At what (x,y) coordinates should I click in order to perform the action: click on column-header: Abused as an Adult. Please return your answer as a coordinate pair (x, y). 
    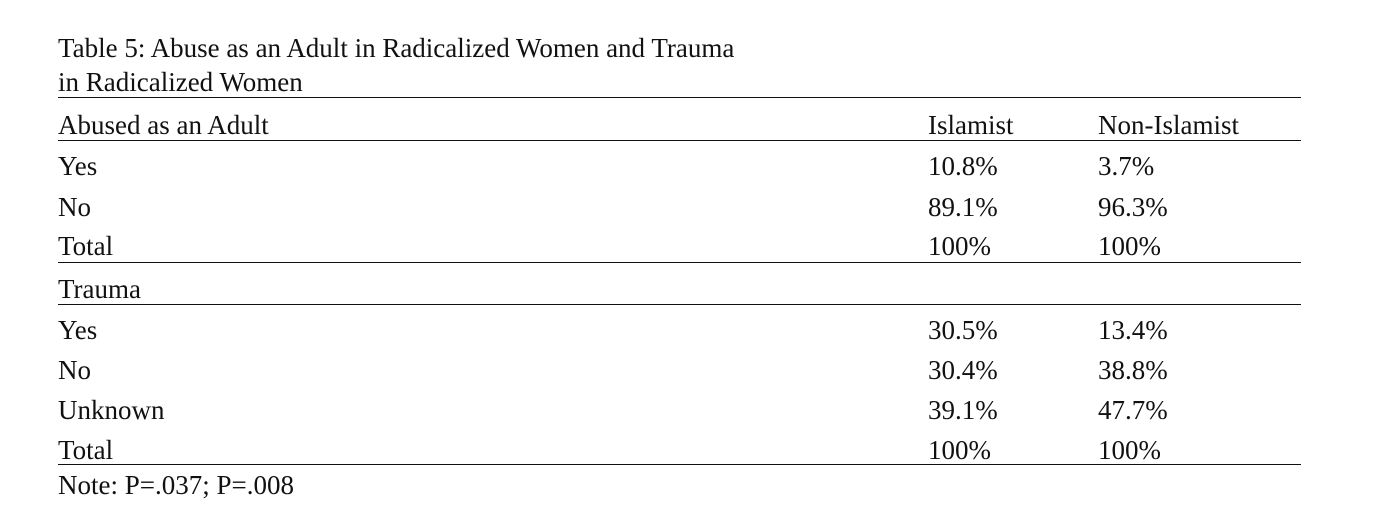
    Looking at the image, I should click on (163, 125).